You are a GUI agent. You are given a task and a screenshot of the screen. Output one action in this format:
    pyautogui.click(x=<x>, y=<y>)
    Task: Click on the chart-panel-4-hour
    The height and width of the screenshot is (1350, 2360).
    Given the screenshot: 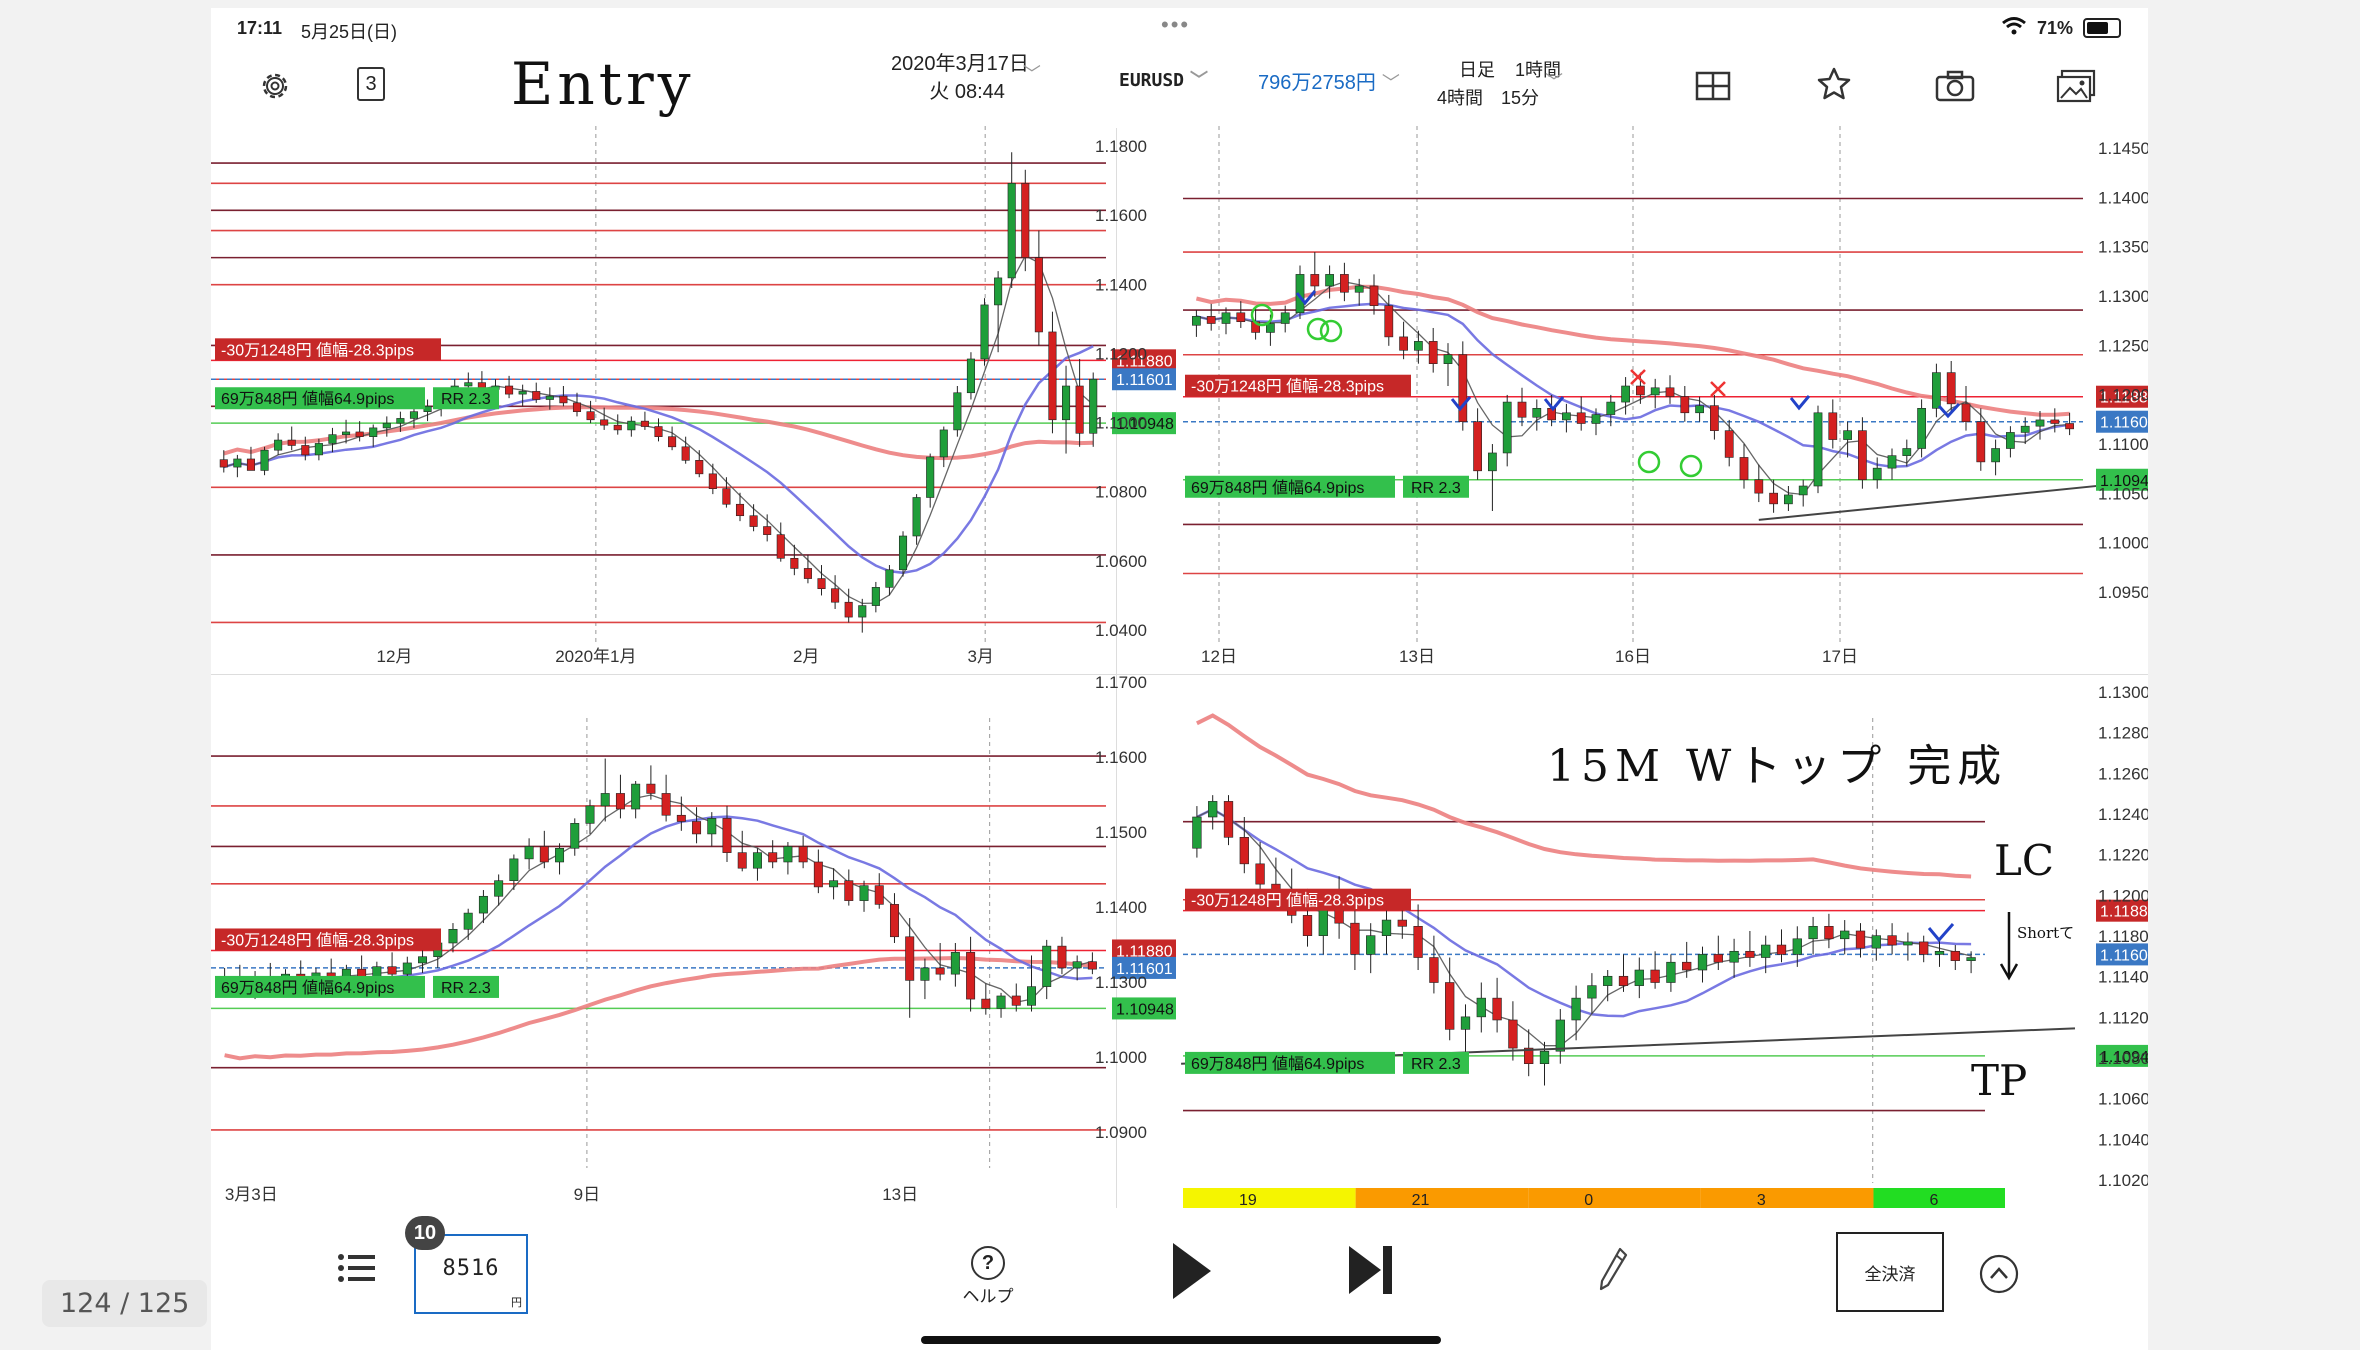 What is the action you would take?
    pyautogui.click(x=693, y=943)
    